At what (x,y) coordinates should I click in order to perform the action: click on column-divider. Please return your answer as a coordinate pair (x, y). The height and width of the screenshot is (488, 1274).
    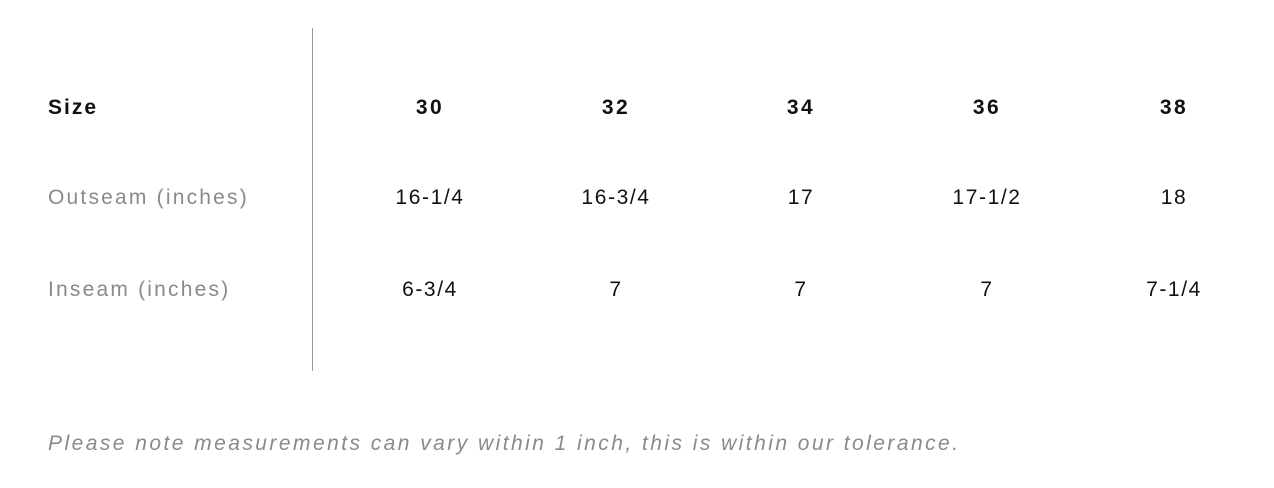
    Looking at the image, I should click on (312, 199).